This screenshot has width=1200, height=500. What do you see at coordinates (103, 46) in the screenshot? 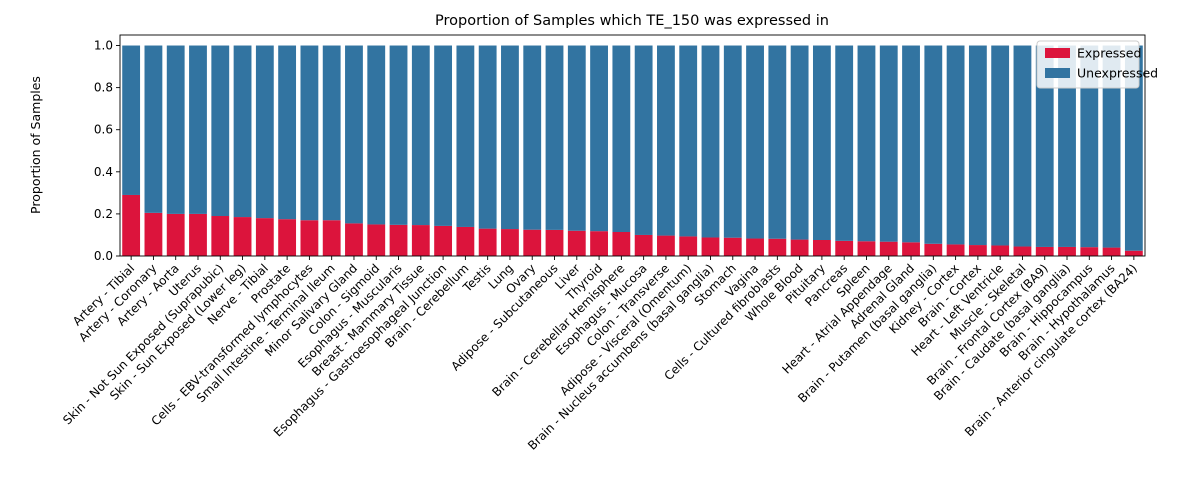
I see `y-tick-label: 1.0` at bounding box center [103, 46].